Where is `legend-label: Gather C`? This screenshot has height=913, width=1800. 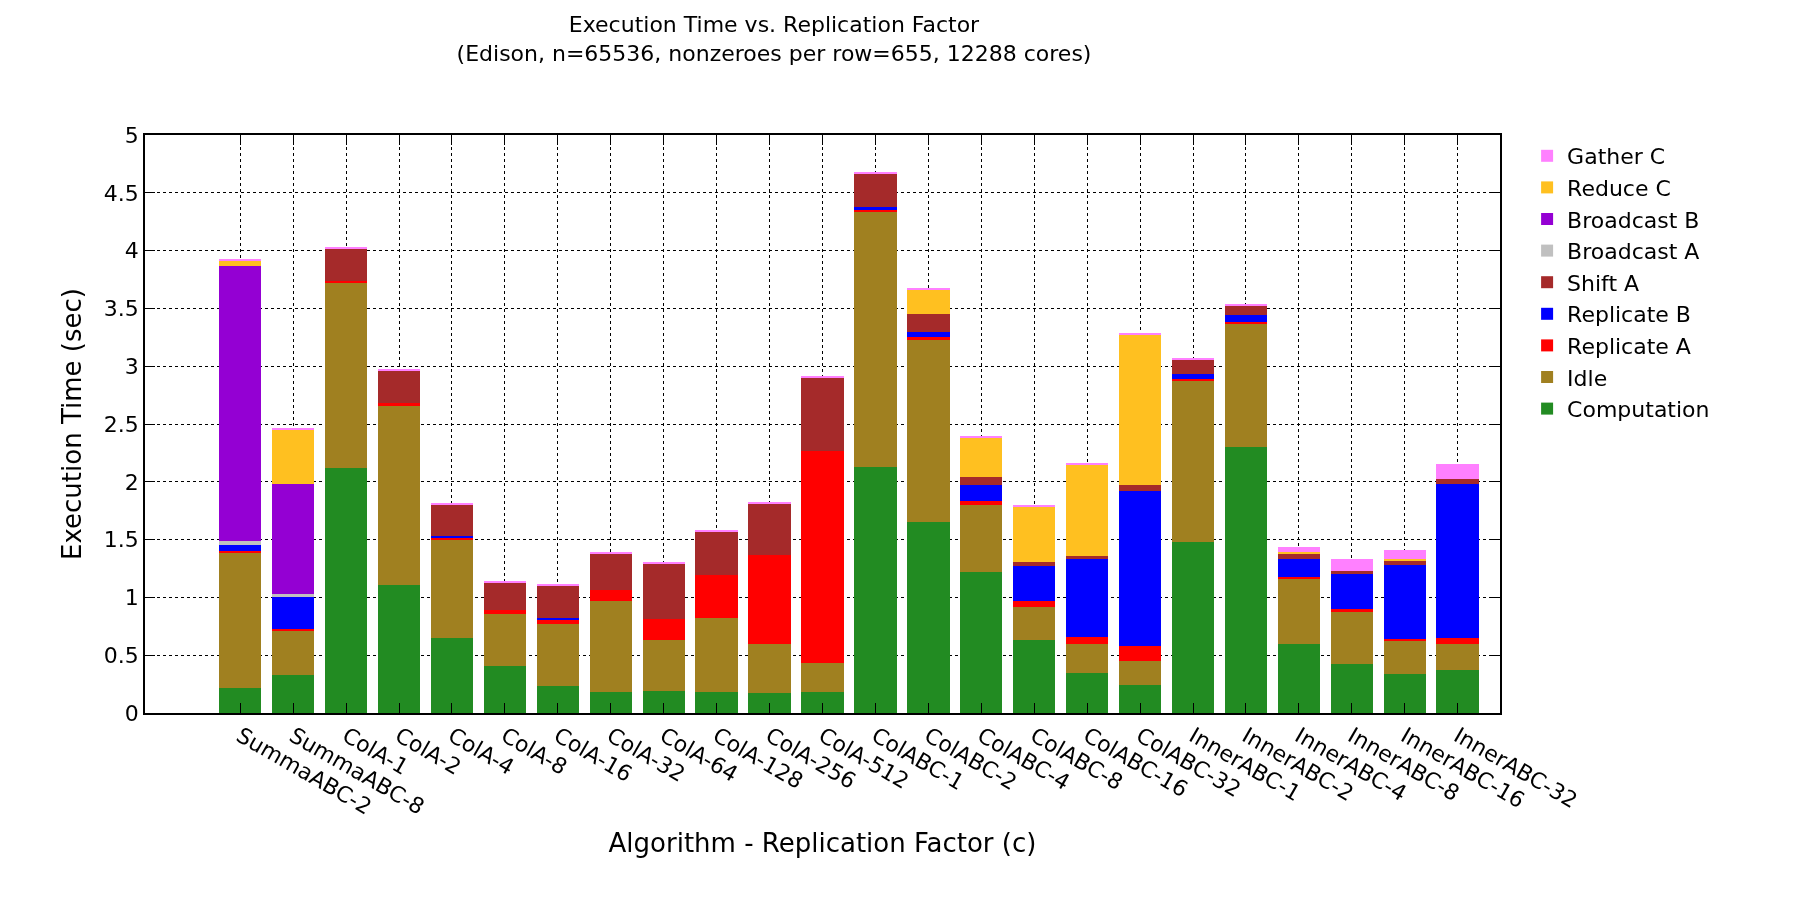 legend-label: Gather C is located at coordinates (1616, 157).